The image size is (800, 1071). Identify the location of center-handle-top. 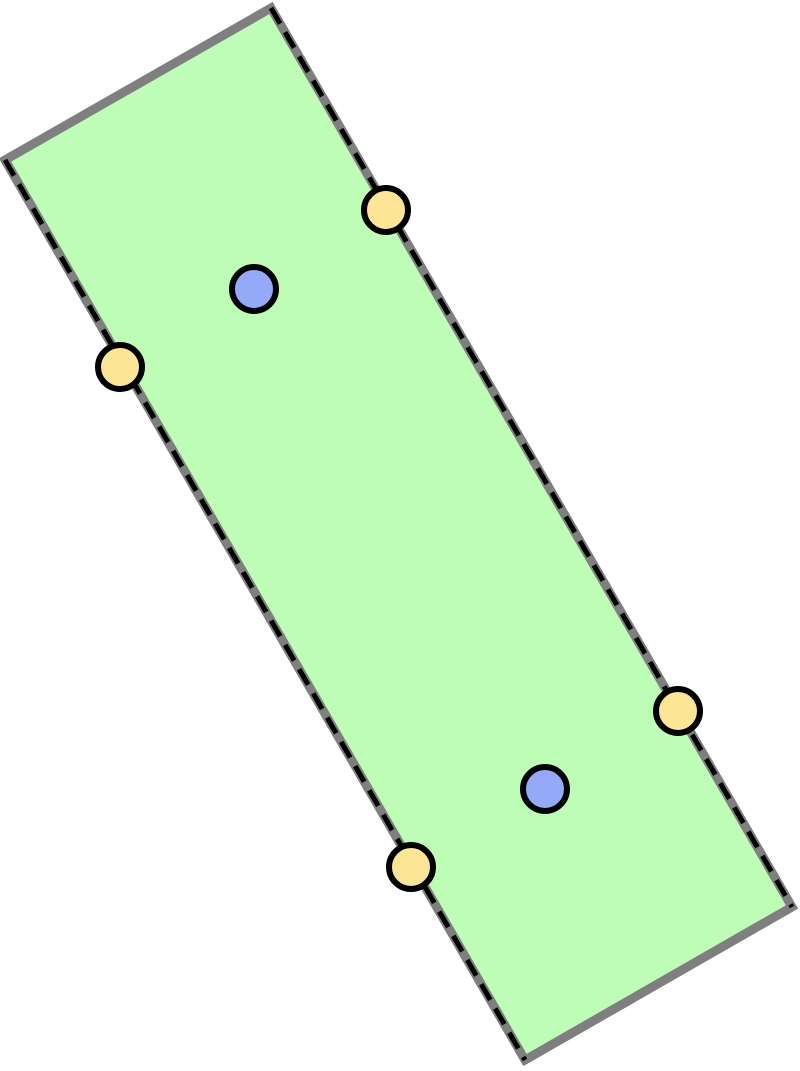
(254, 289).